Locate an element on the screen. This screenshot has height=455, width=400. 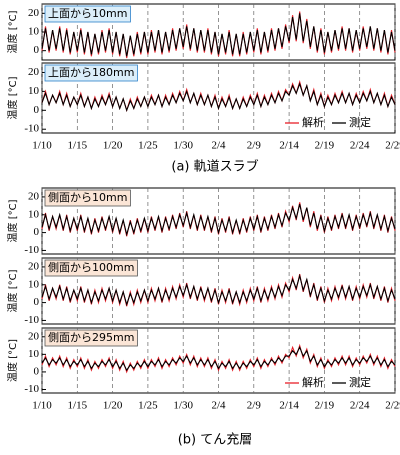
caption: (b) てん充層 is located at coordinates (215, 440).